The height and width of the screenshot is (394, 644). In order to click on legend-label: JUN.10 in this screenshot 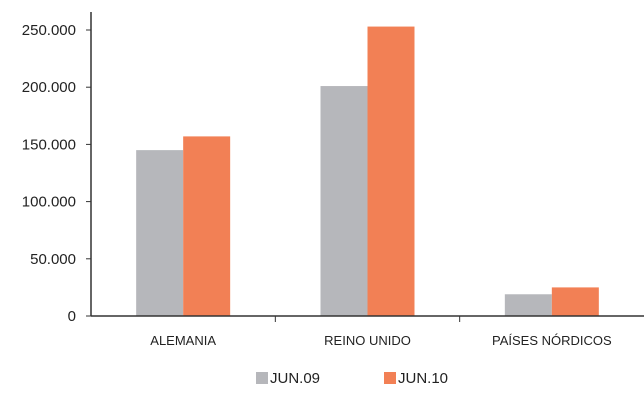, I will do `click(423, 378)`.